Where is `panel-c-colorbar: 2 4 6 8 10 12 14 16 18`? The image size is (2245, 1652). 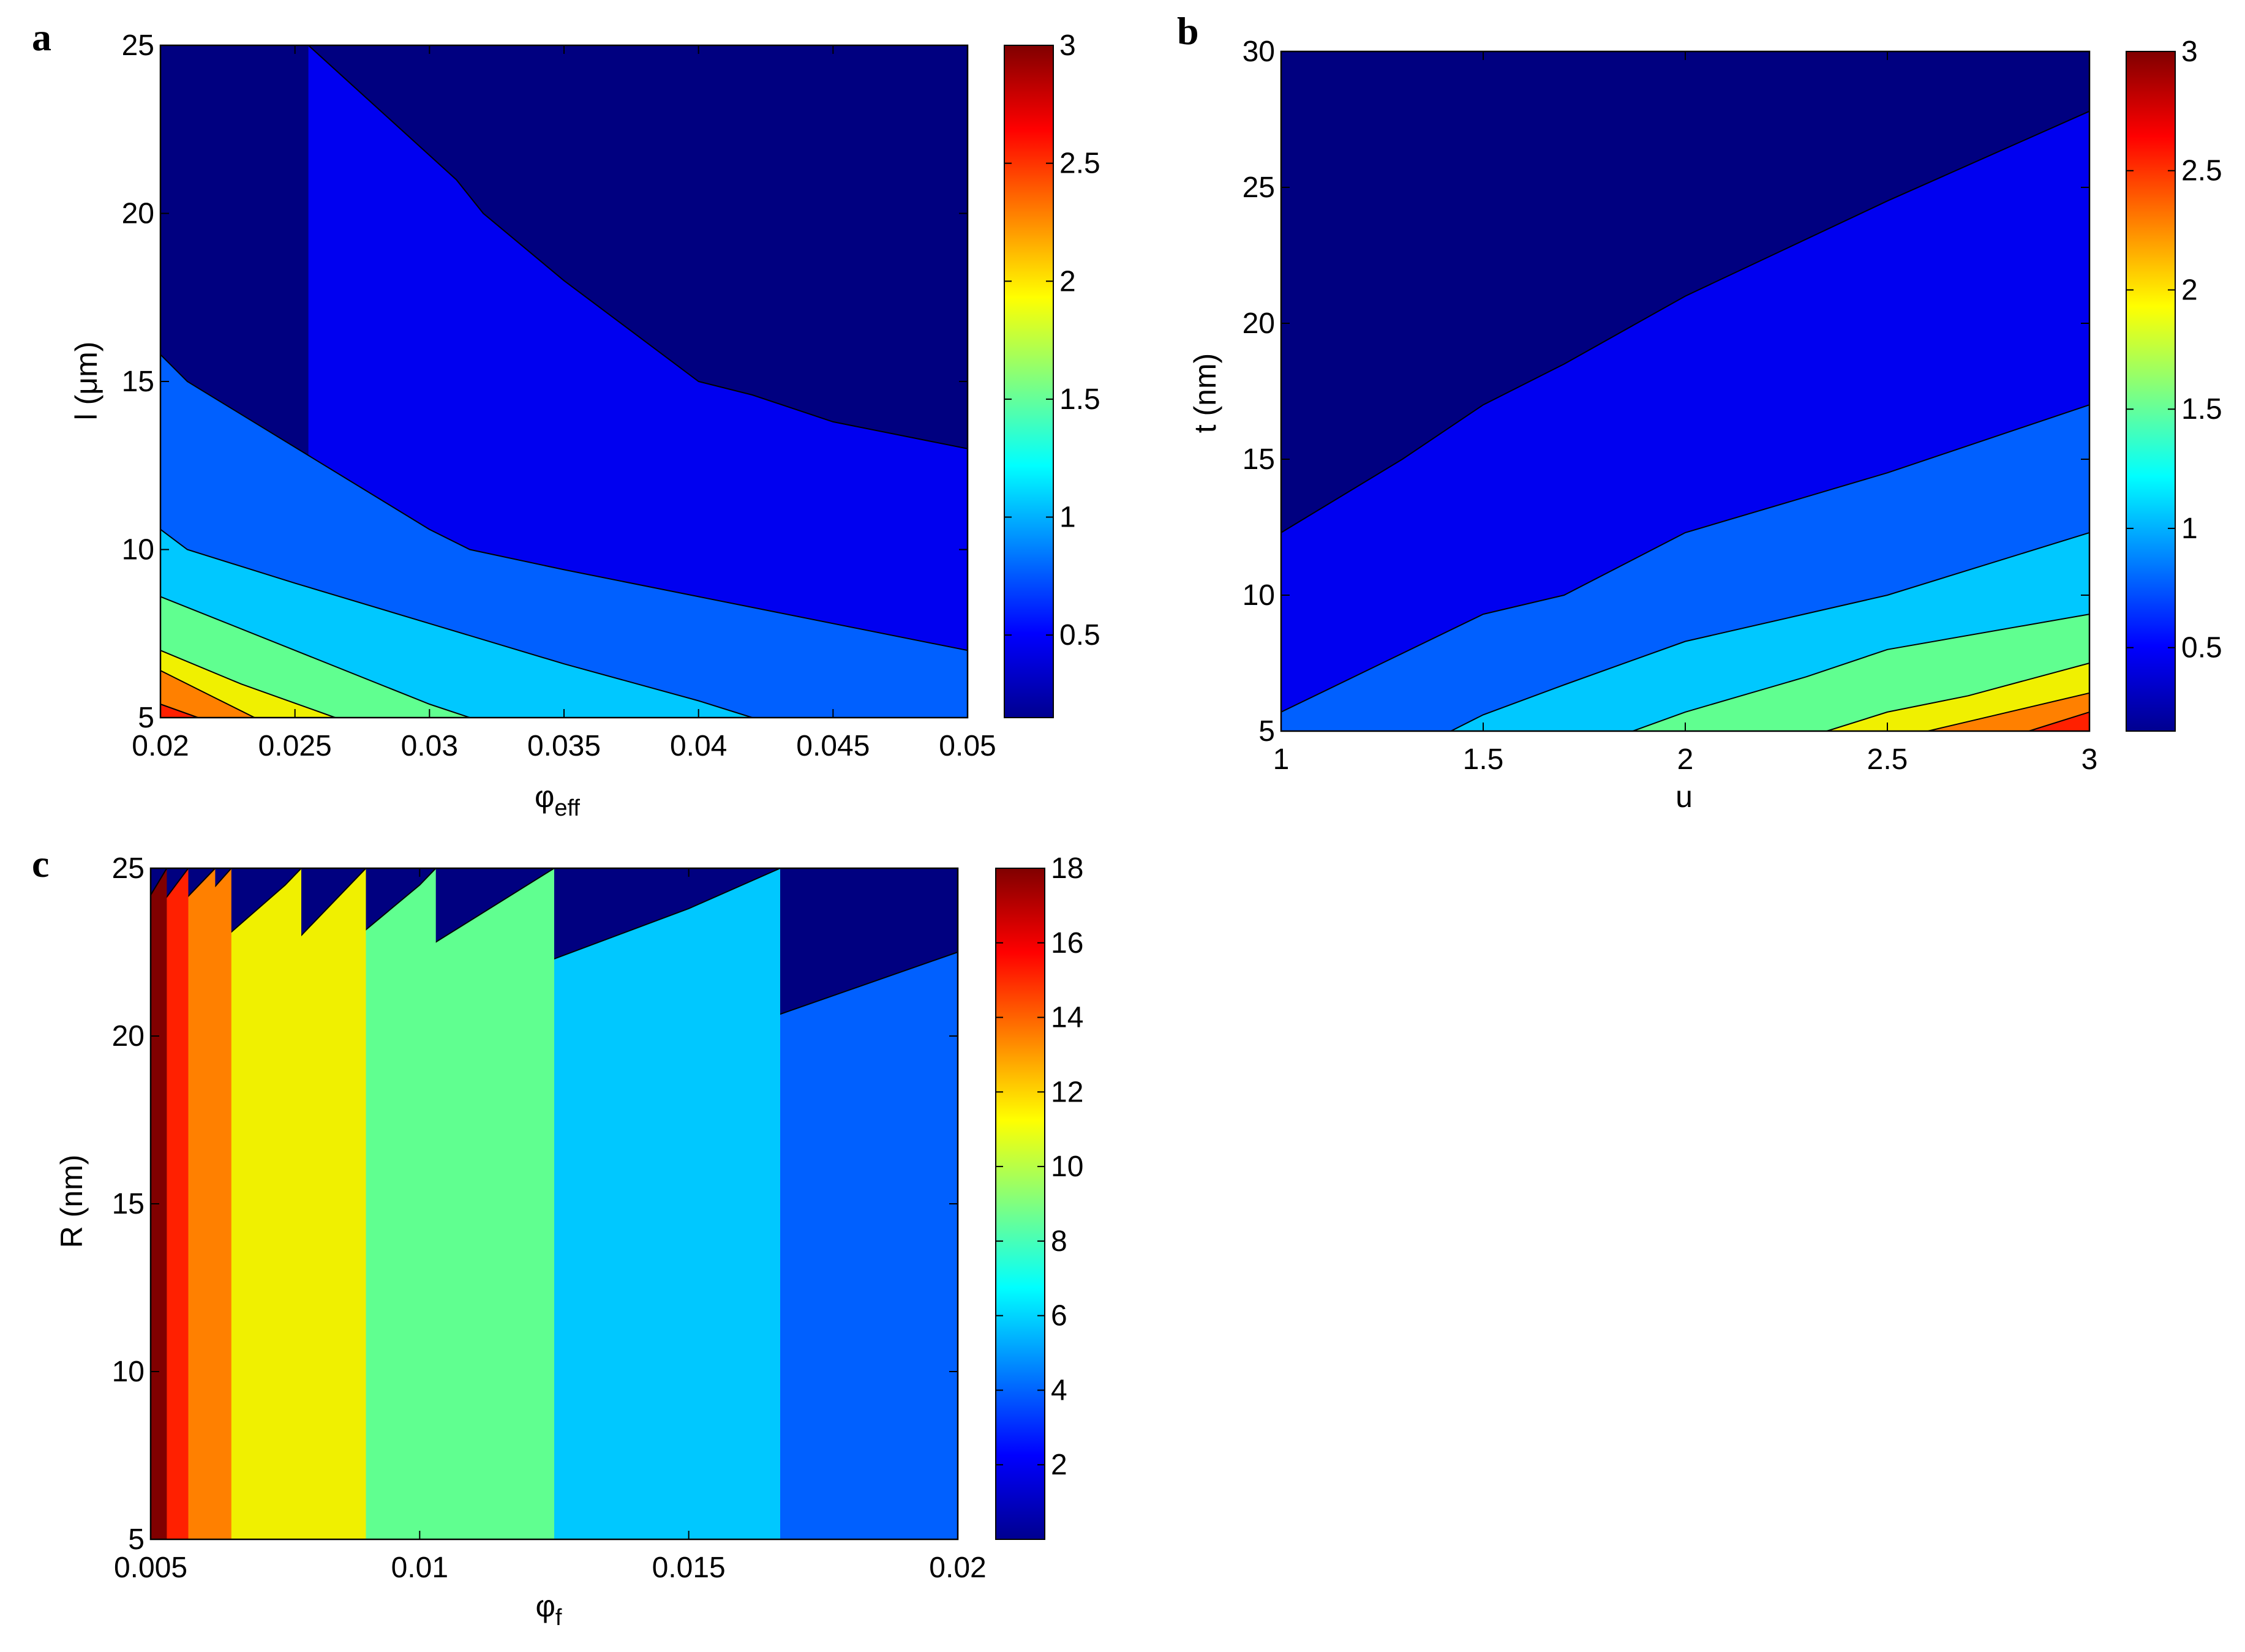
panel-c-colorbar: 2 4 6 8 10 12 14 16 18 is located at coordinates (1039, 1196).